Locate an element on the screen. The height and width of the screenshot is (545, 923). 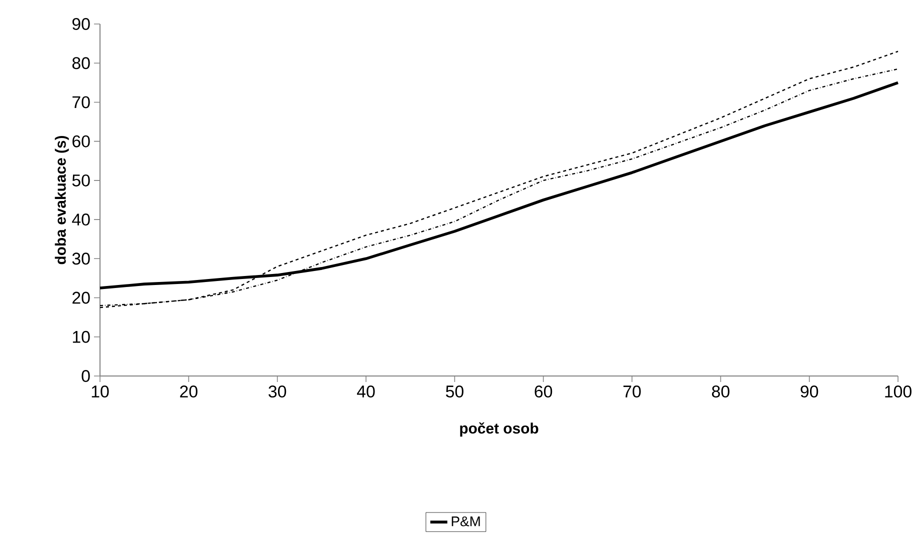
x-tick-label: 10 is located at coordinates (100, 392).